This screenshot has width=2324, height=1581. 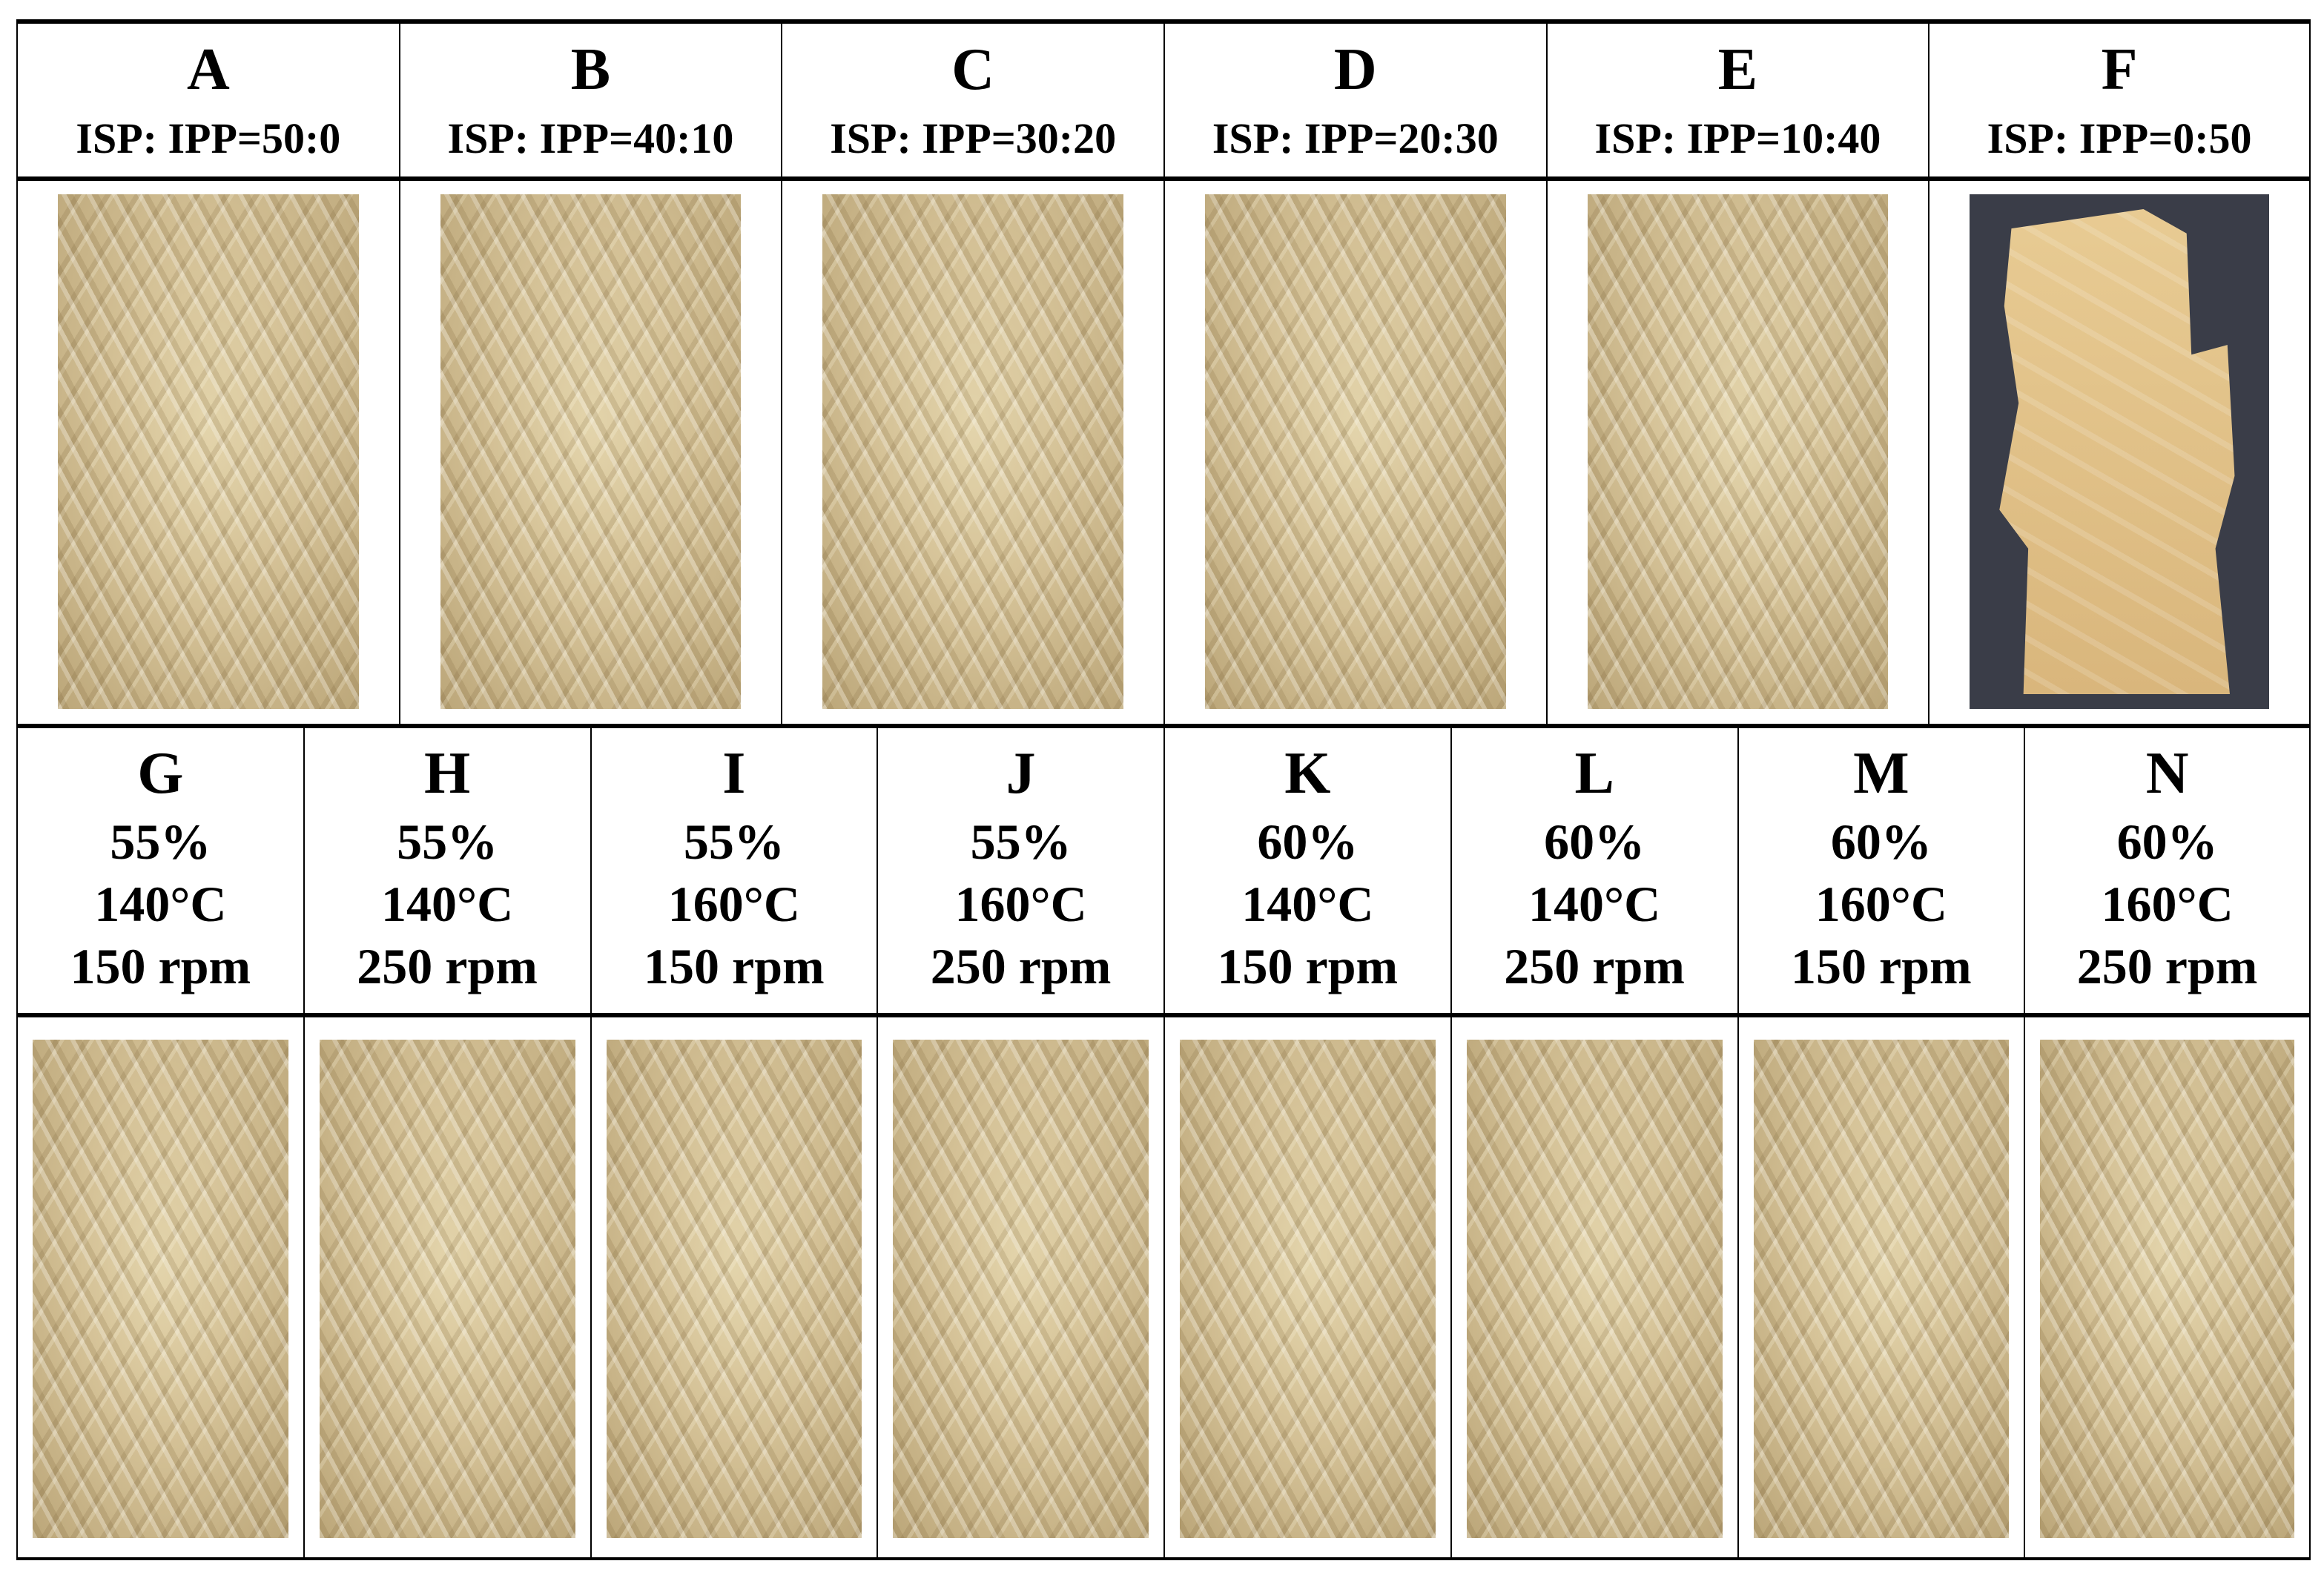 I want to click on panel-label: J, so click(x=1021, y=774).